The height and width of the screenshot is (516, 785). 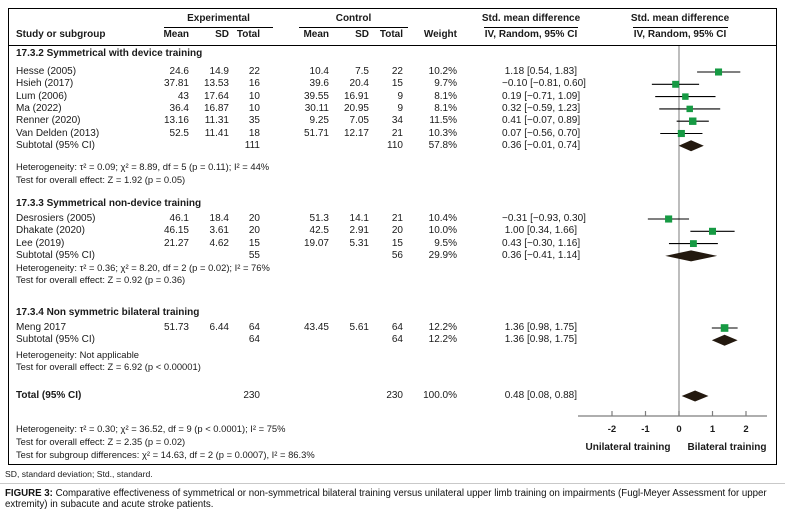 I want to click on exp-mean: 46.15, so click(x=176, y=231).